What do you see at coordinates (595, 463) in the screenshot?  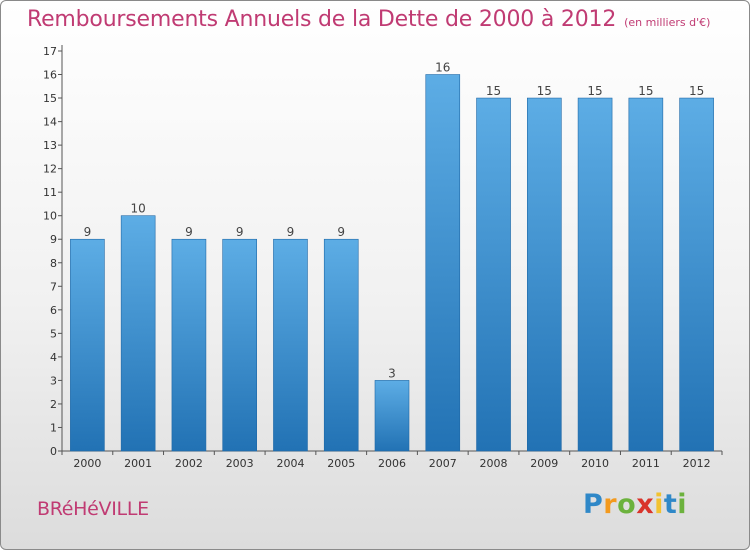 I see `x-tick-label: 2010` at bounding box center [595, 463].